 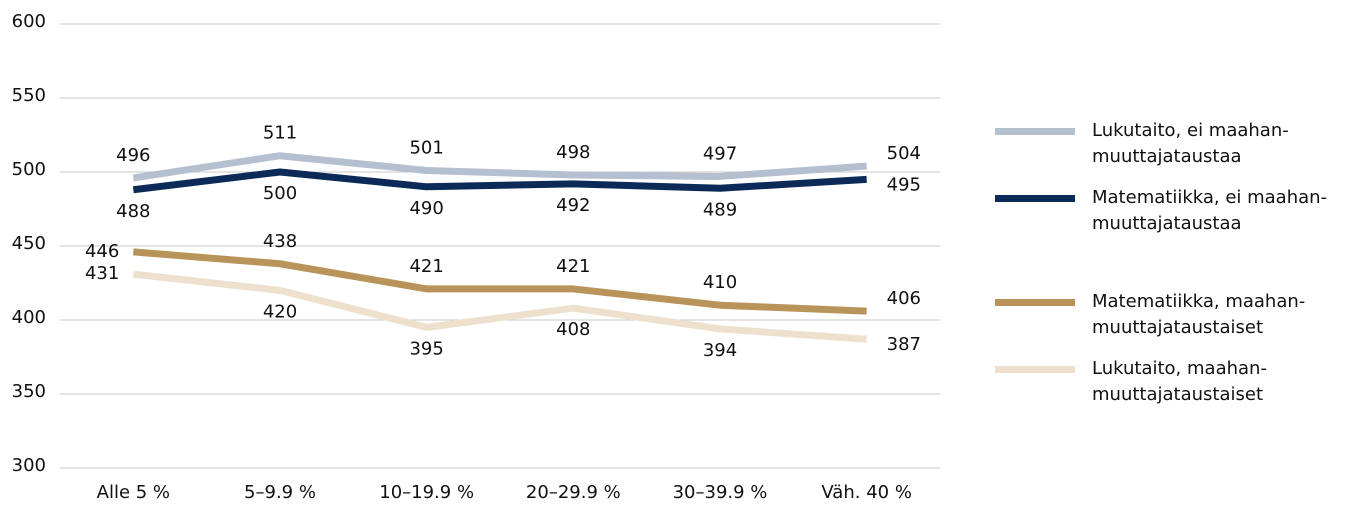 I want to click on legend-label: Lukutaito, maahan- muuttajataustaiset, so click(x=1179, y=381).